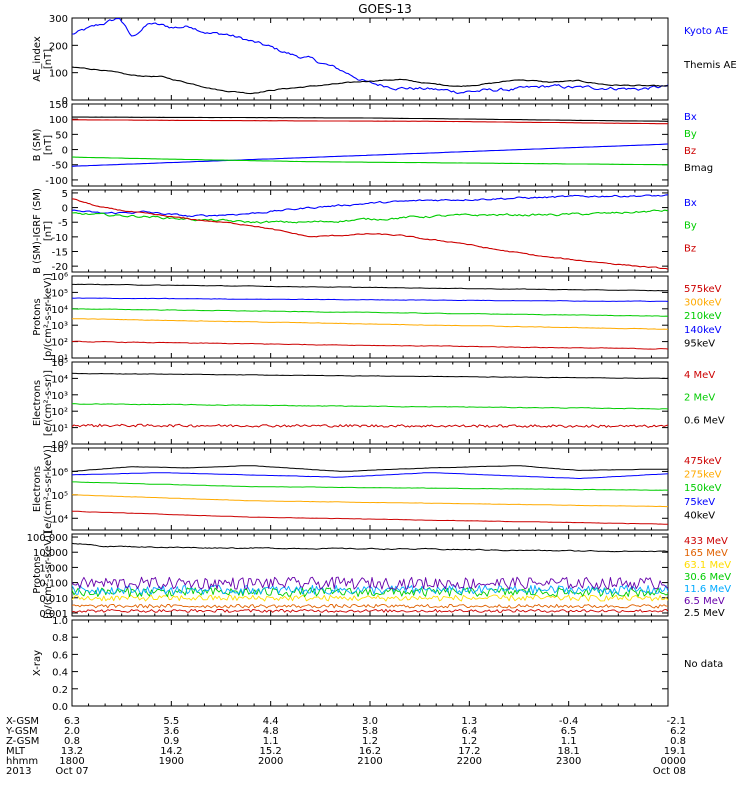 The width and height of the screenshot is (750, 800). I want to click on time-axis-value: 14.2, so click(171, 751).